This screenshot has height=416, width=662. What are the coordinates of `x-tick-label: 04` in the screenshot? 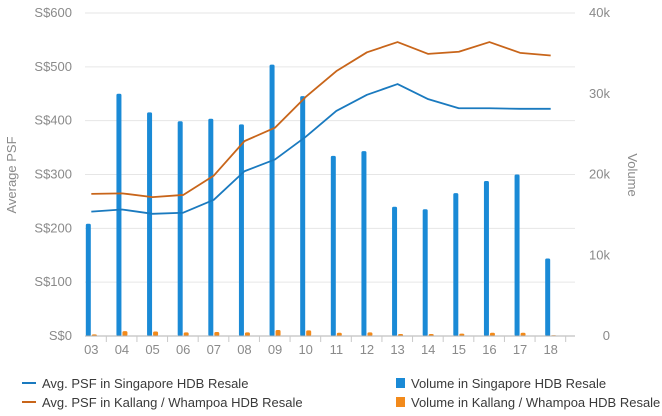 It's located at (122, 349).